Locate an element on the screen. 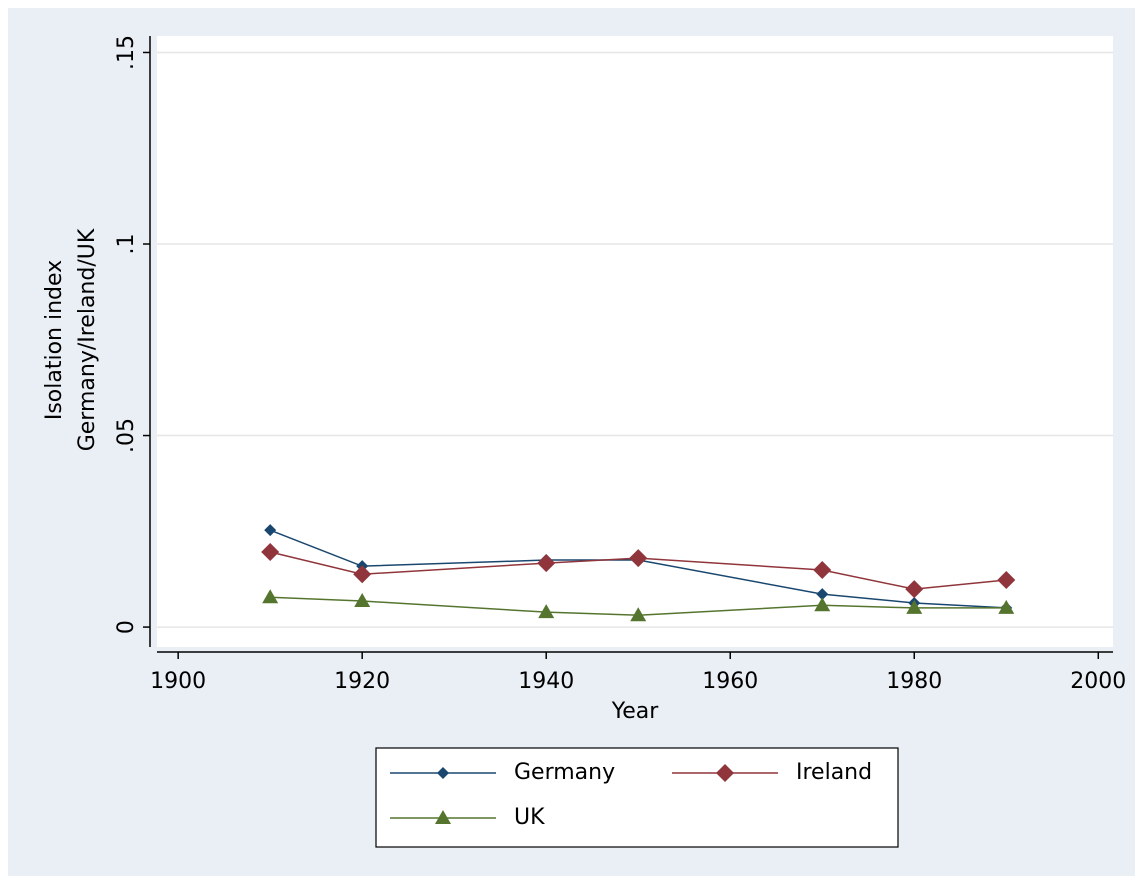 The image size is (1143, 884). y-tick-label: .05 is located at coordinates (126, 435).